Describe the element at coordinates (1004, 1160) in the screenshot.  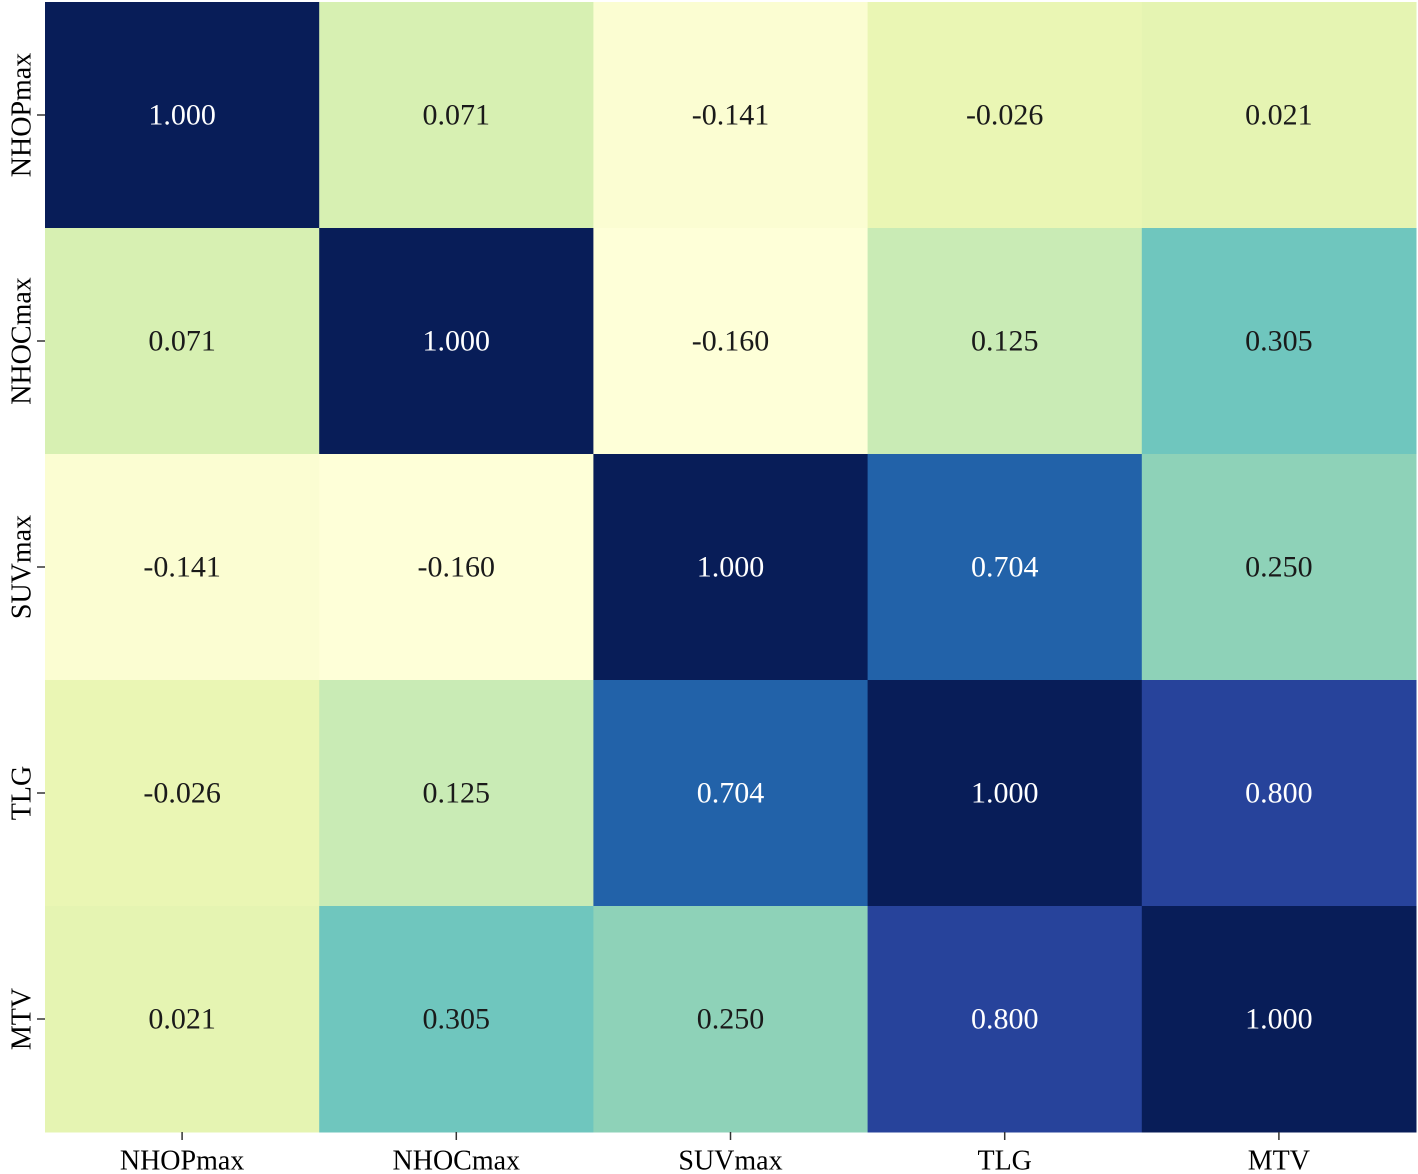
I see `x-tick-label: TLG` at that location.